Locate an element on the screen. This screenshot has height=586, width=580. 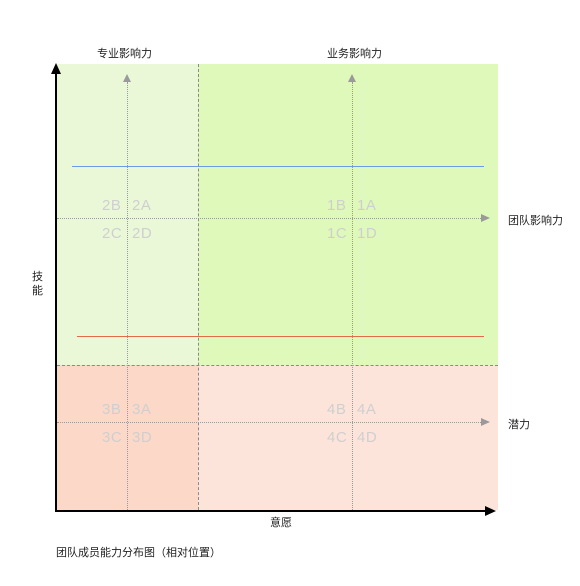
cell-4D: 4D is located at coordinates (367, 437).